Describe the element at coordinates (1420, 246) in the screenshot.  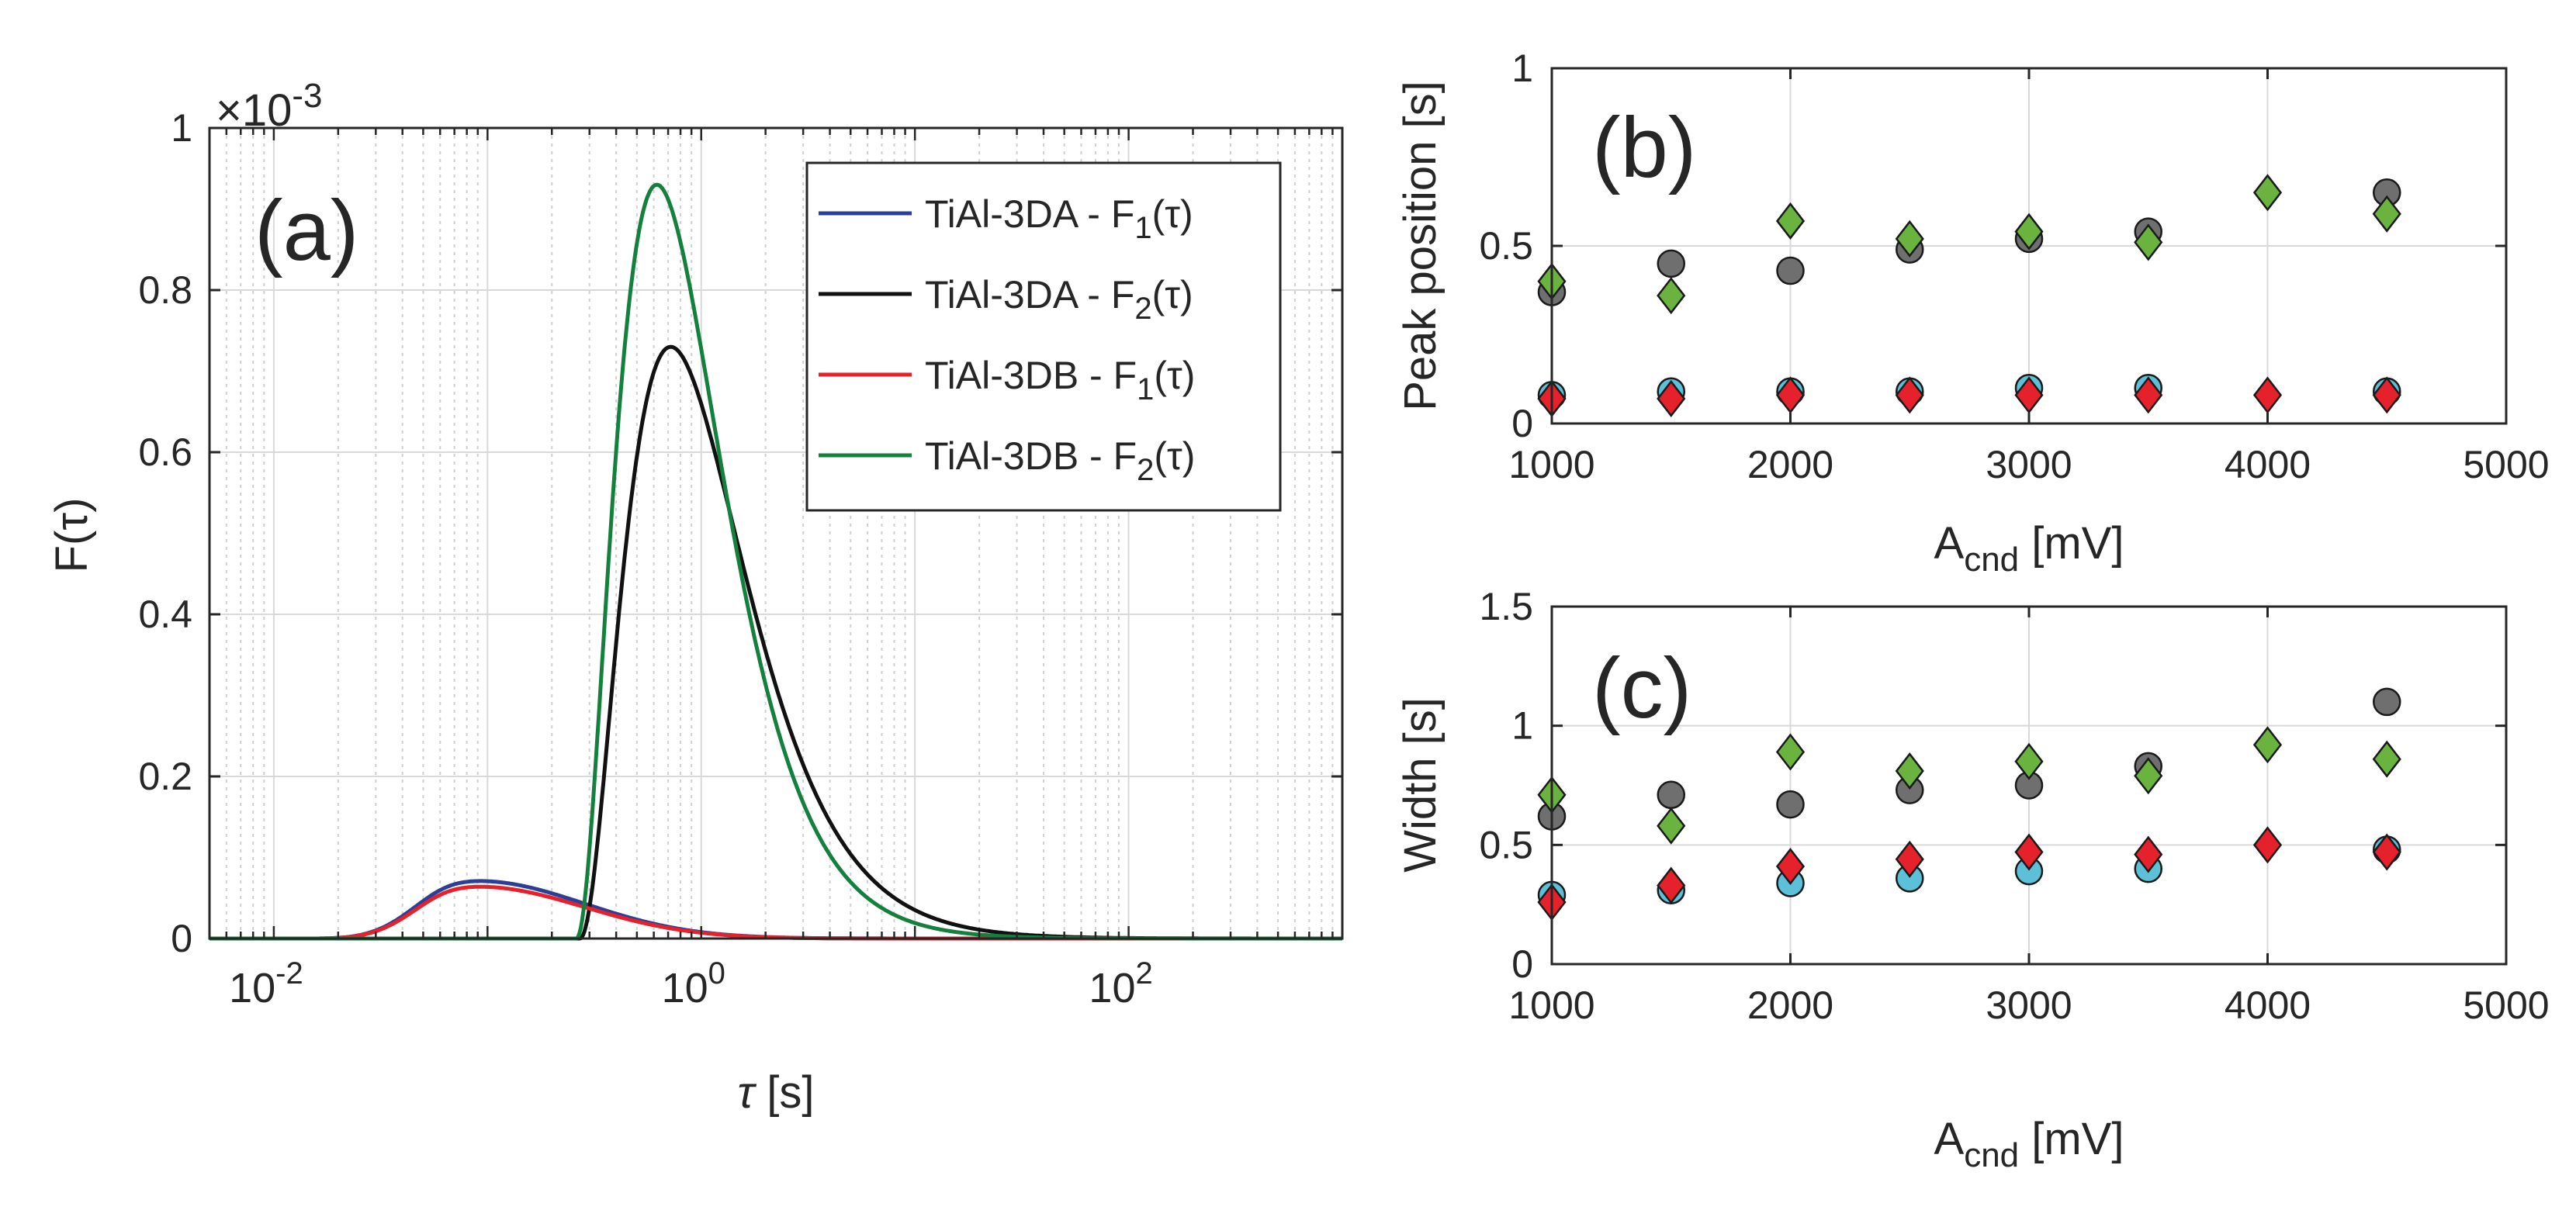
I see `panel-b-ylabel: Peak position [s]` at that location.